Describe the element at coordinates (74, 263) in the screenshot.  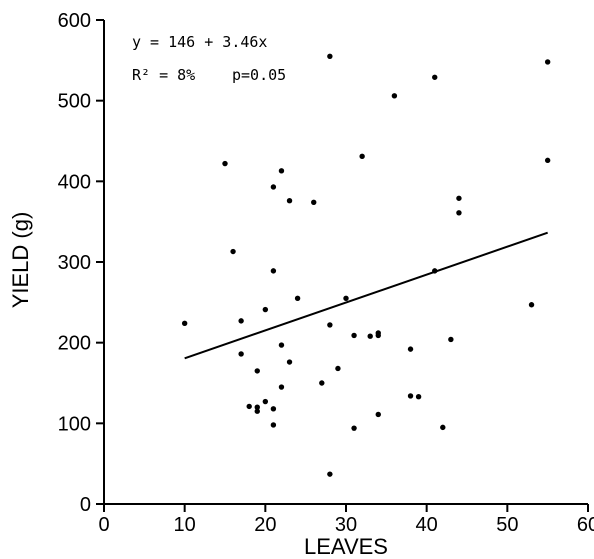
I see `y-tick-label: 300` at that location.